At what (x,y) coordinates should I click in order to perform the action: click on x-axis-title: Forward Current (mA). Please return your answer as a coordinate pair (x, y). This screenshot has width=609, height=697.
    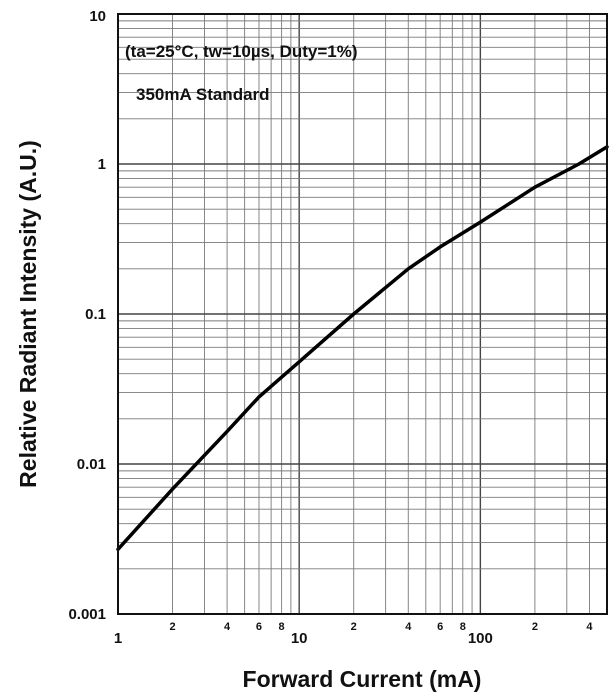
    Looking at the image, I should click on (362, 679).